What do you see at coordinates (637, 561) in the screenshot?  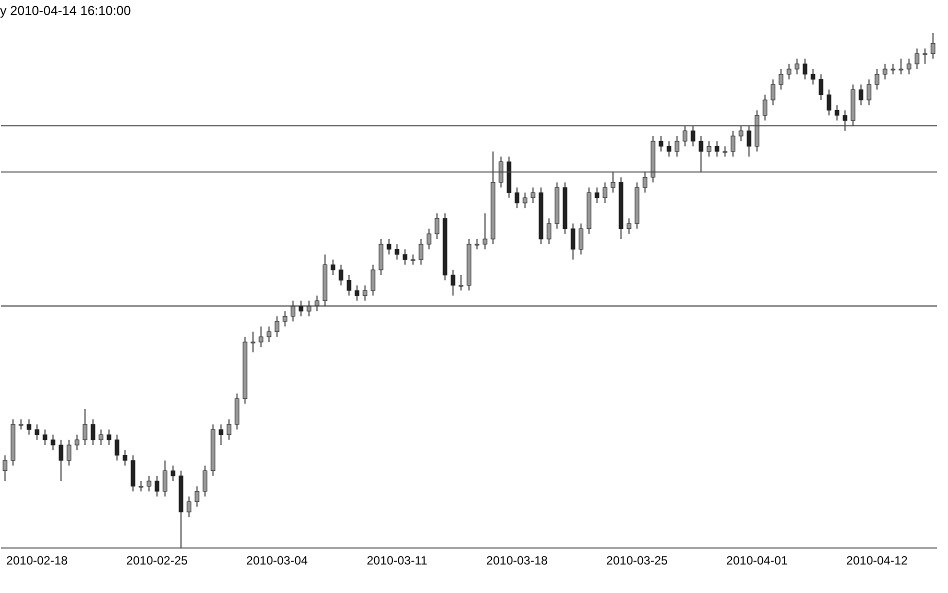 I see `x-tick-label: 2010-03-25` at bounding box center [637, 561].